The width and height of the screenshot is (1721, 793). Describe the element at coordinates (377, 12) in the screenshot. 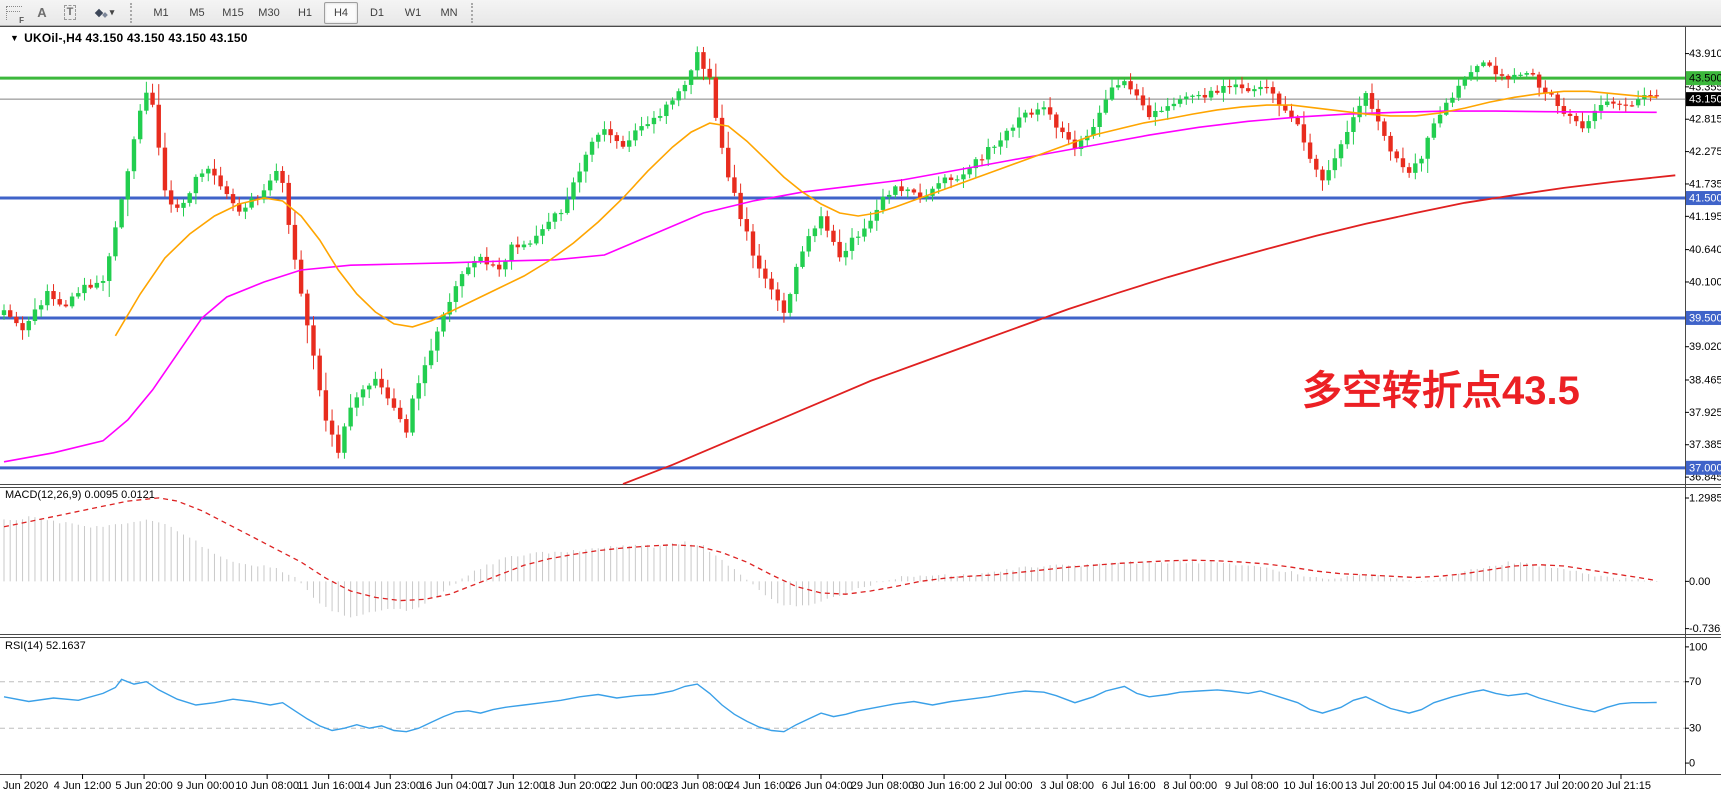

I see `timeframe-button-d1: D1` at that location.